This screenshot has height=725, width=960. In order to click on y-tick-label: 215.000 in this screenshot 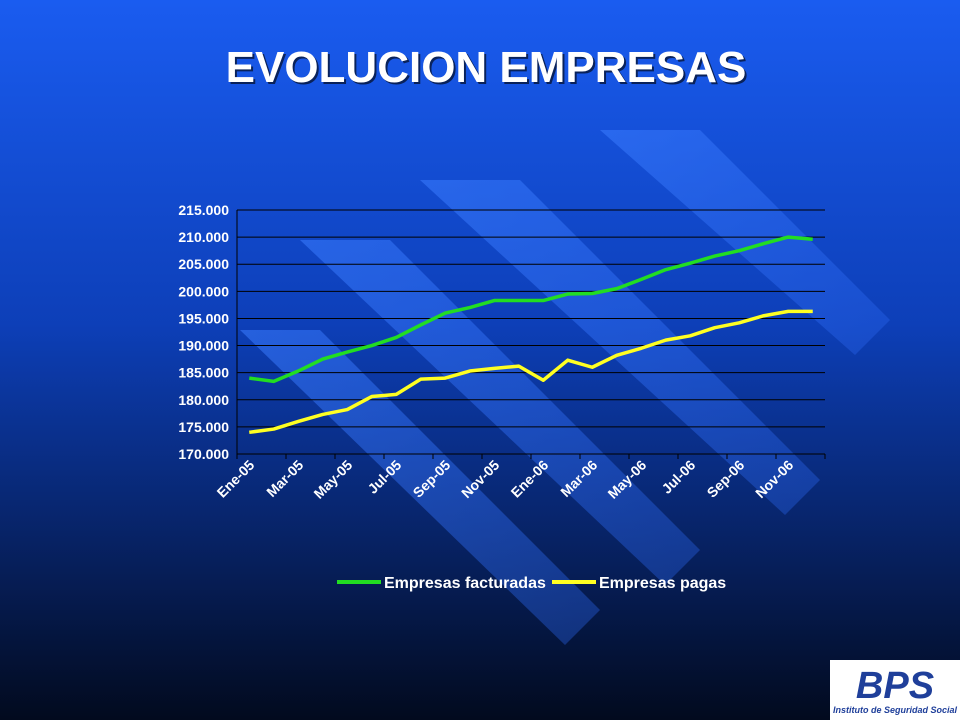, I will do `click(203, 210)`.